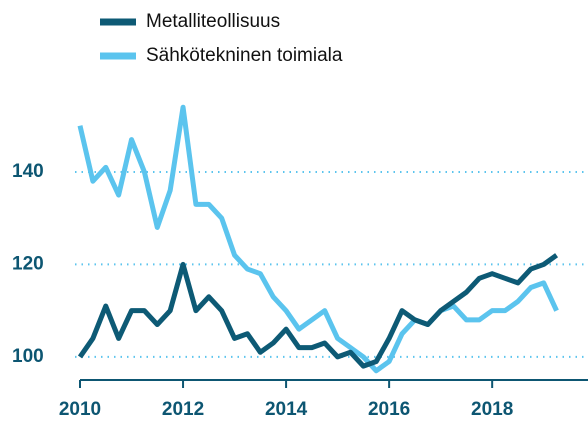 Image resolution: width=588 pixels, height=422 pixels. Describe the element at coordinates (28, 263) in the screenshot. I see `y-tick-label: 120` at that location.